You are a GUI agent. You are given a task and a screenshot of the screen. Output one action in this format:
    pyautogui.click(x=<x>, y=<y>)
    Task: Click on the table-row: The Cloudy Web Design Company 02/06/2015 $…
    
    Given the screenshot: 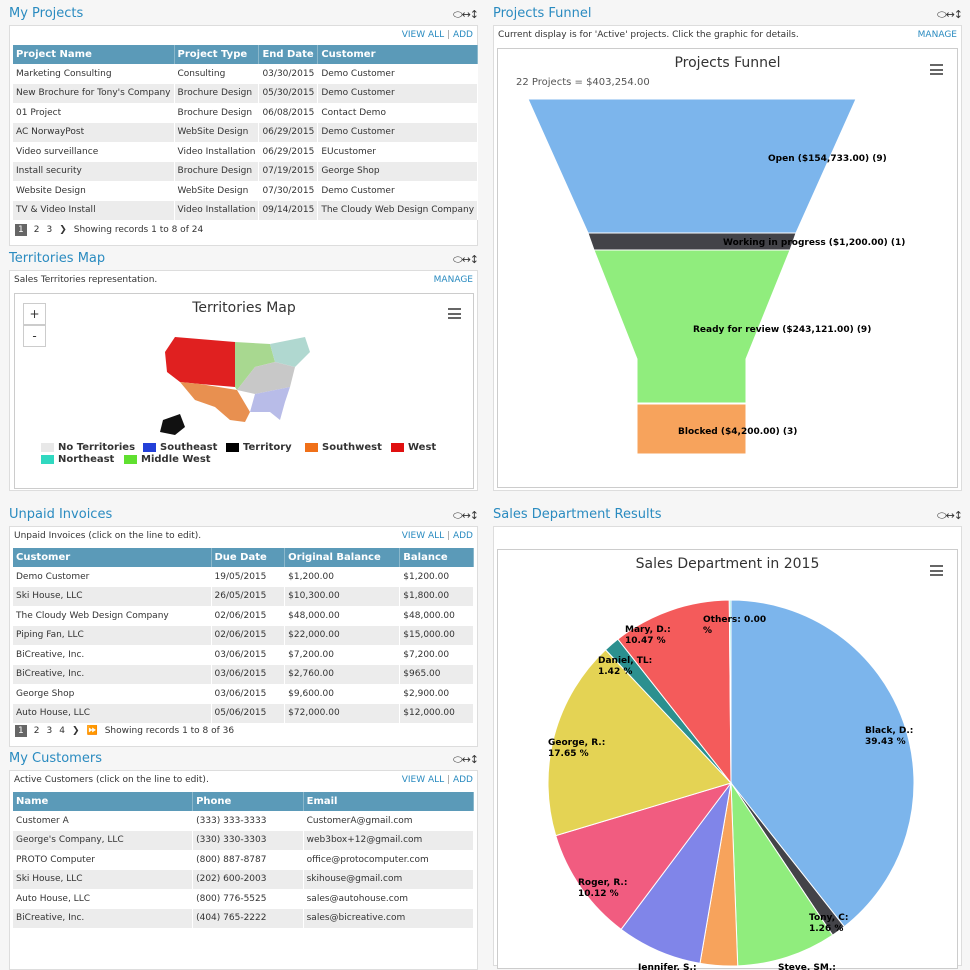 What is the action you would take?
    pyautogui.click(x=243, y=616)
    